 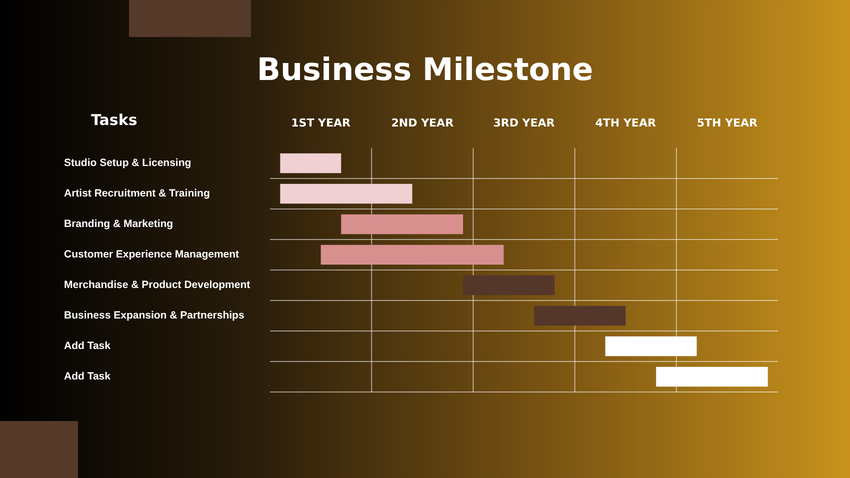 What do you see at coordinates (152, 254) in the screenshot?
I see `y-tick-label: Customer Experience Management` at bounding box center [152, 254].